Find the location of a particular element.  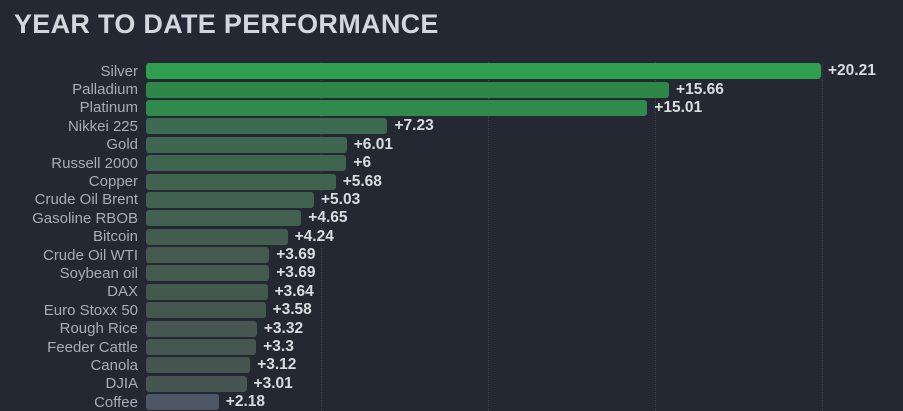

chart-row: Crude Oil WTI +3.69 is located at coordinates (451, 255).